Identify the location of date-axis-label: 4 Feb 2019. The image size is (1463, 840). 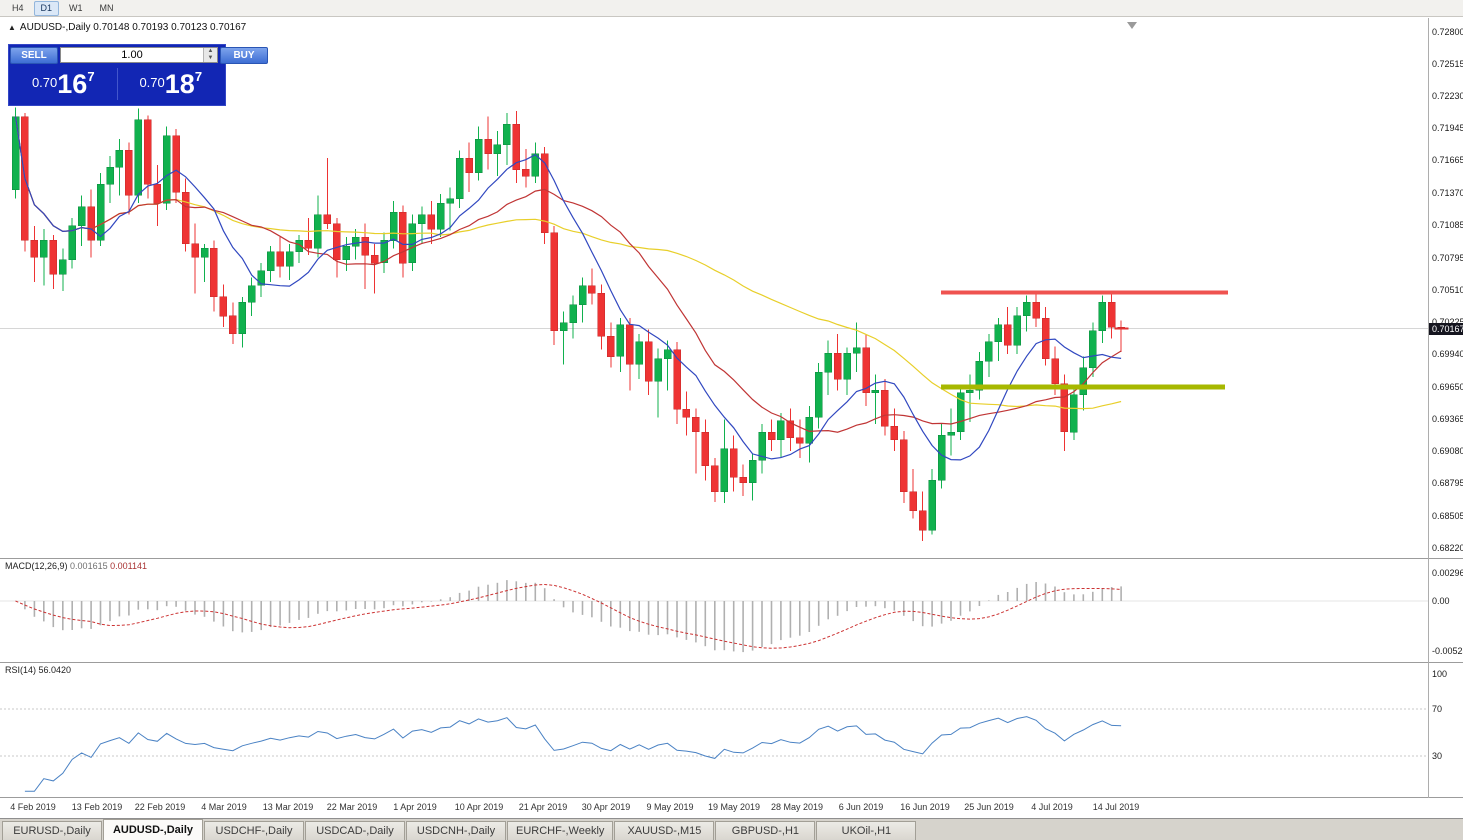
(33, 807).